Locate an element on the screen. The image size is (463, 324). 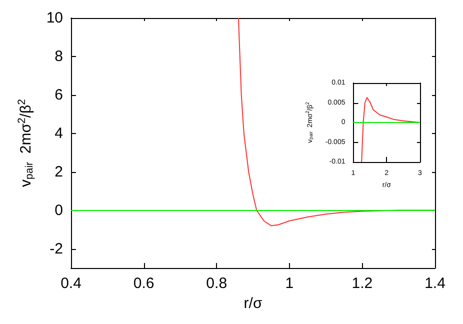
y-tick-label: 10 is located at coordinates (54, 18).